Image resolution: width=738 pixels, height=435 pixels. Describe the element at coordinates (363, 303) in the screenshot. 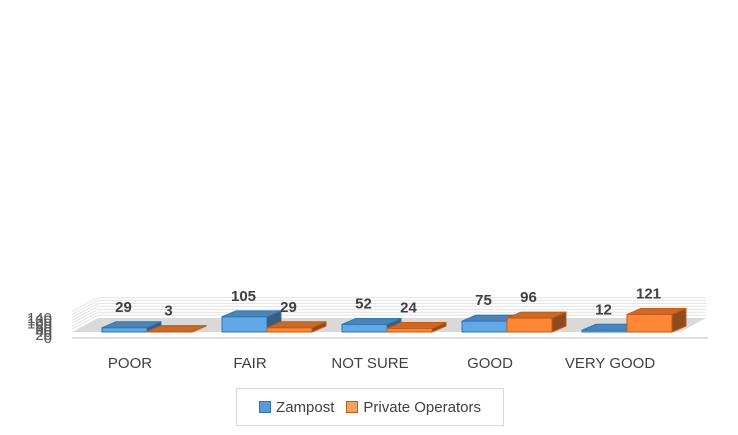

I see `data-label: 52` at that location.